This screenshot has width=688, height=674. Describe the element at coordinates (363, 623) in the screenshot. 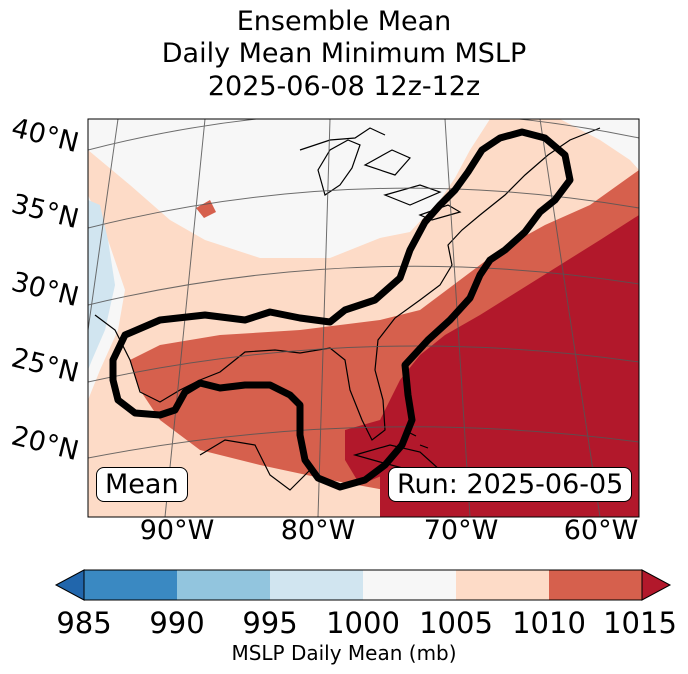

I see `colorbar-tick-1000: 1000` at that location.